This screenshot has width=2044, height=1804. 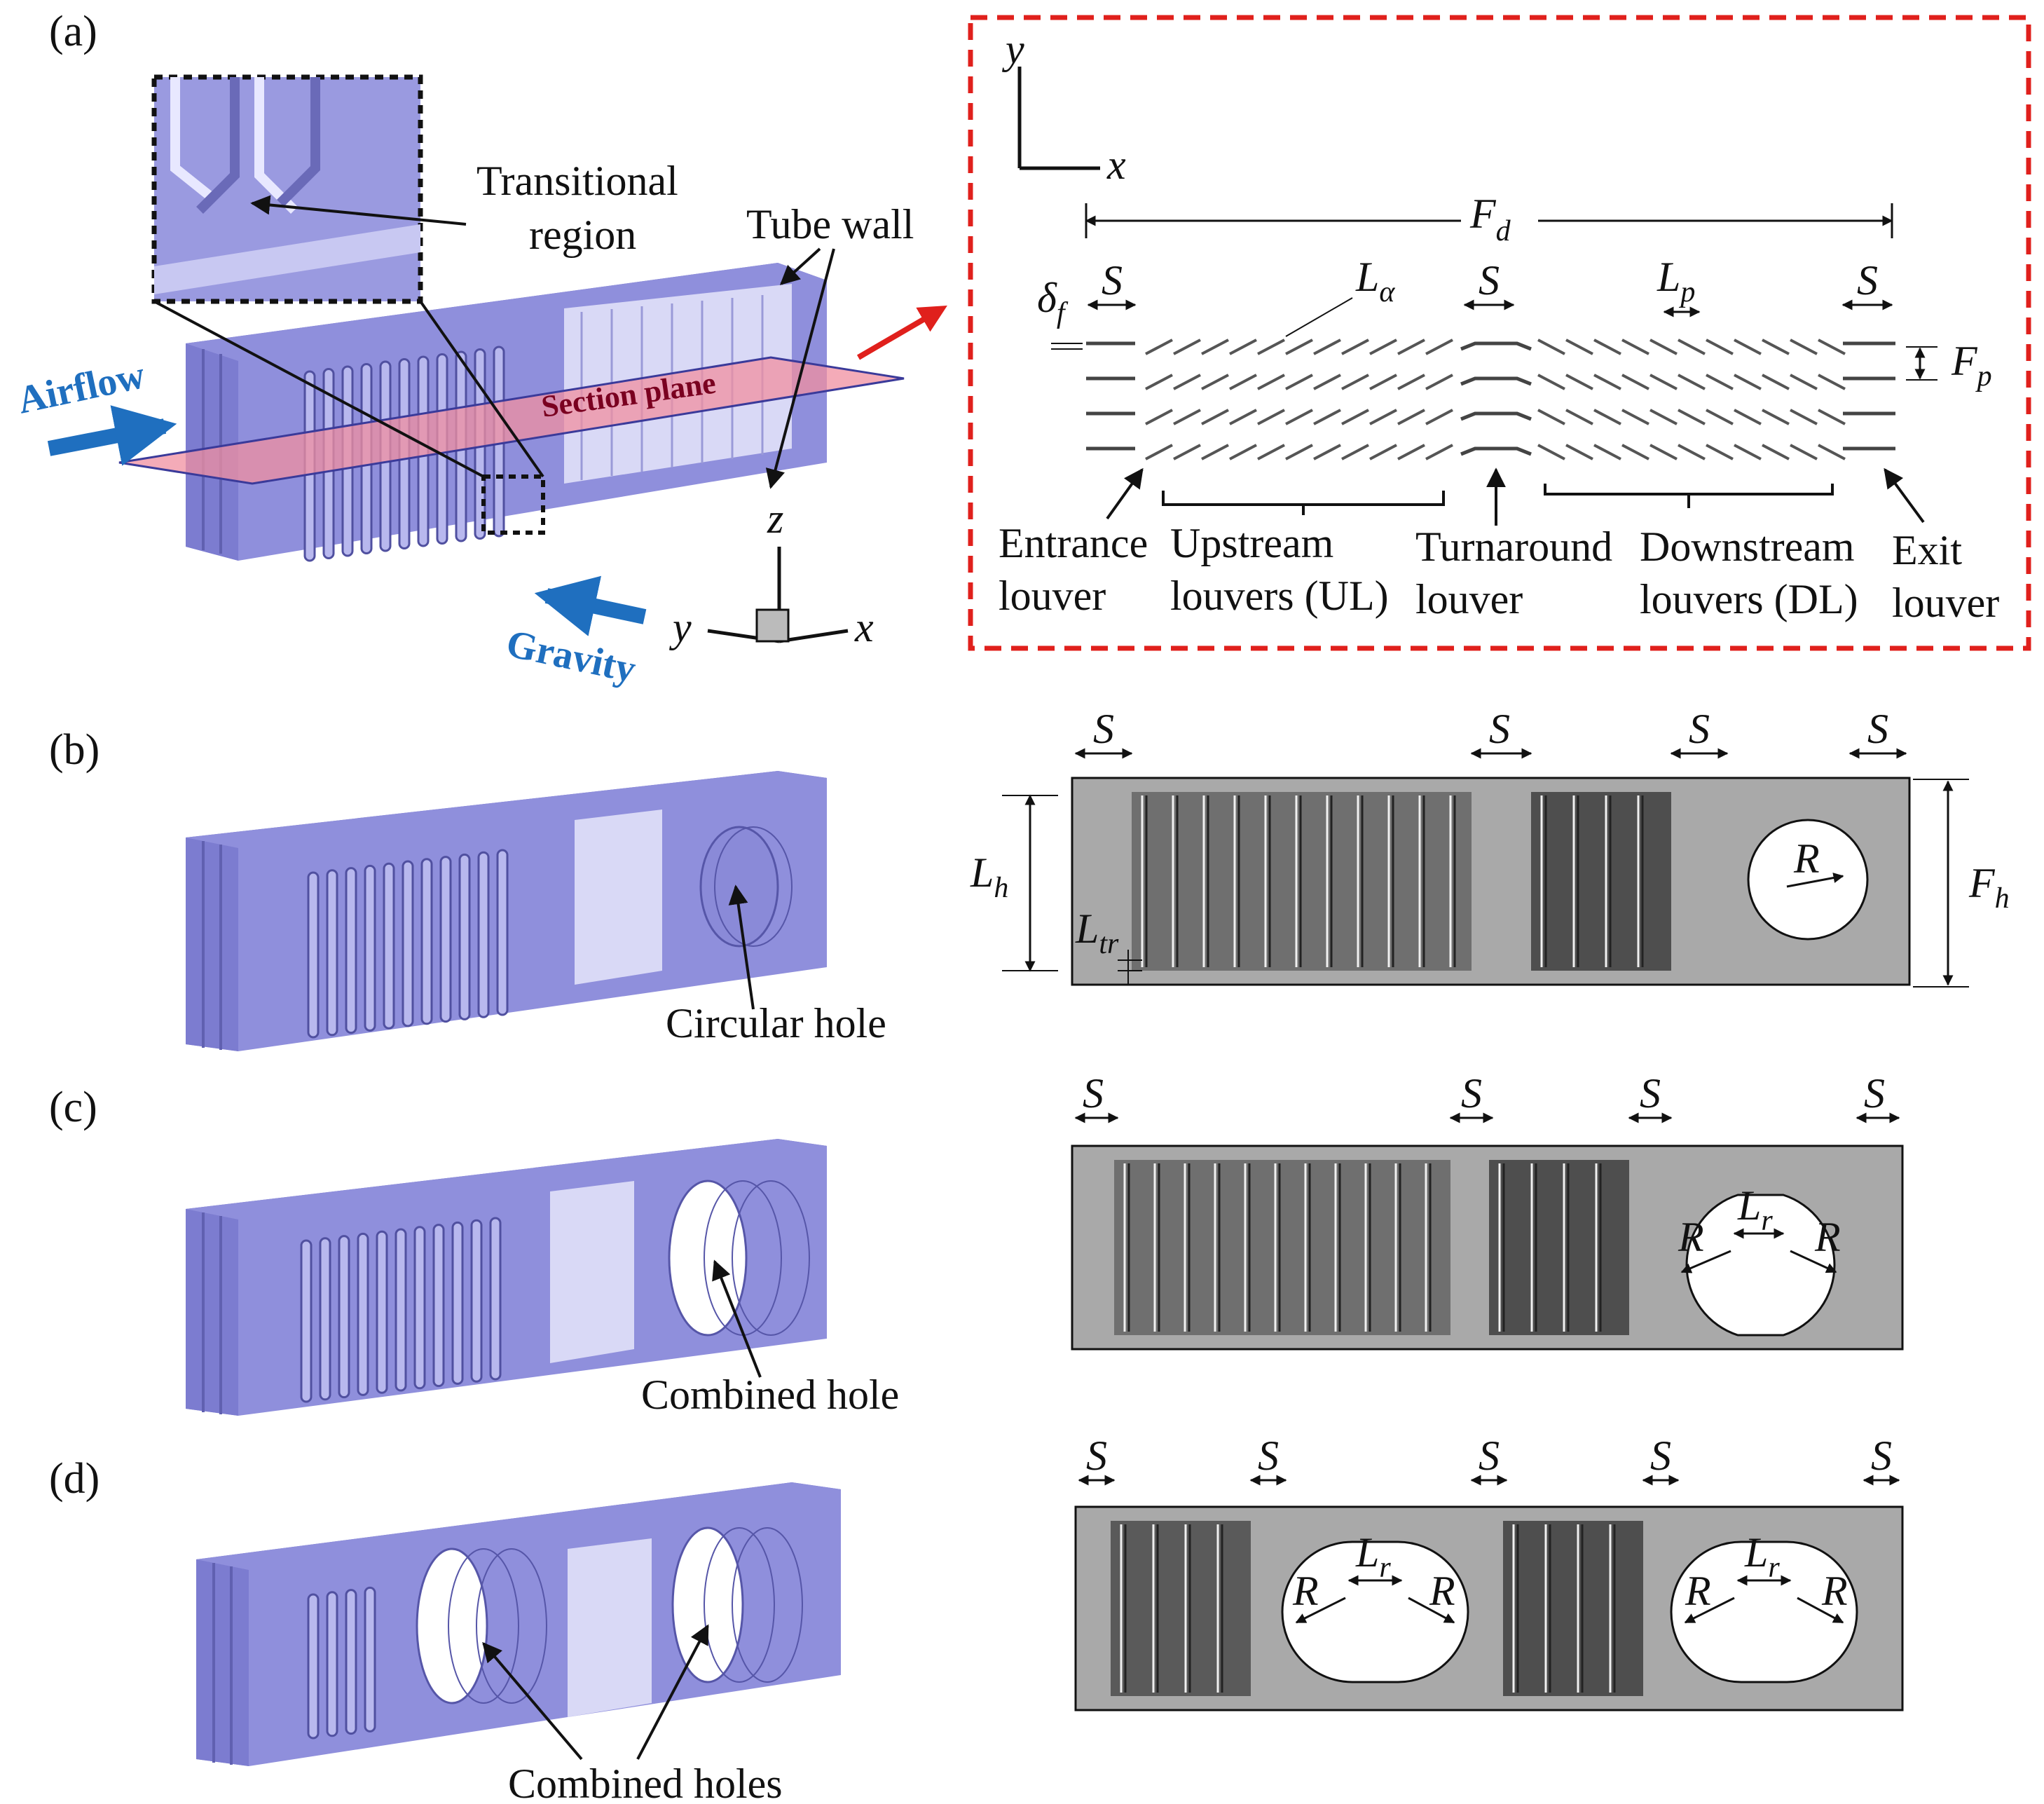 What do you see at coordinates (1496, 416) in the screenshot?
I see `turnaround-louver` at bounding box center [1496, 416].